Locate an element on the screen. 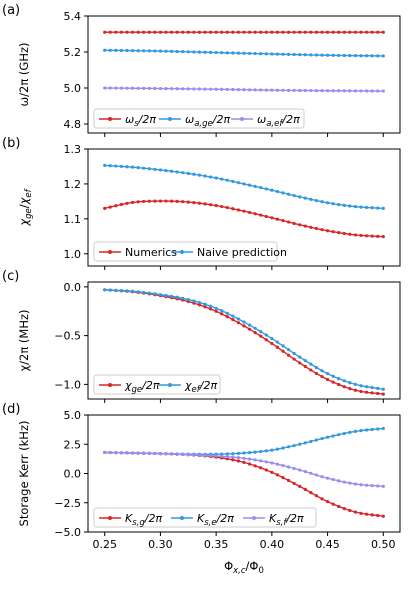 The height and width of the screenshot is (595, 415). legend-box is located at coordinates (205, 517).